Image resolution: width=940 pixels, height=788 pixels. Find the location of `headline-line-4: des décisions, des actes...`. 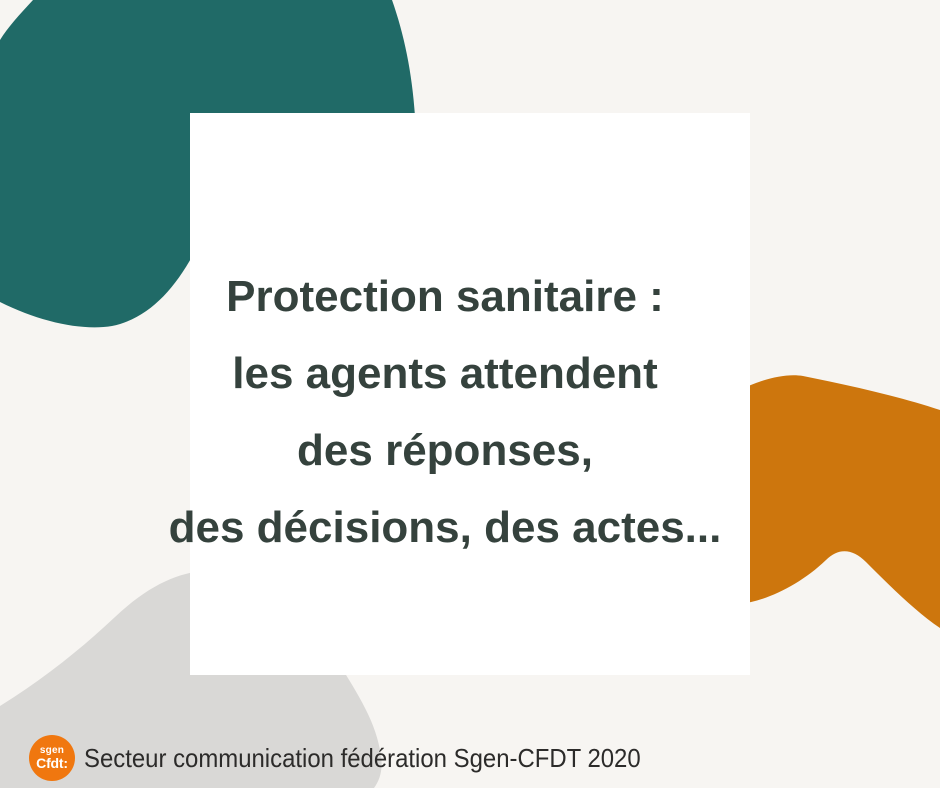

headline-line-4: des décisions, des actes... is located at coordinates (445, 527).